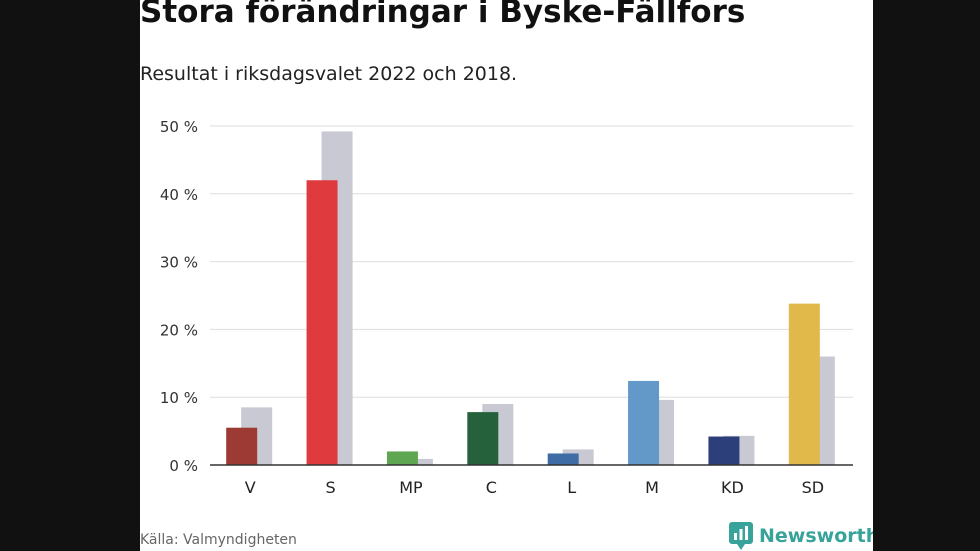  Describe the element at coordinates (563, 459) in the screenshot. I see `bar-2022-l` at that location.